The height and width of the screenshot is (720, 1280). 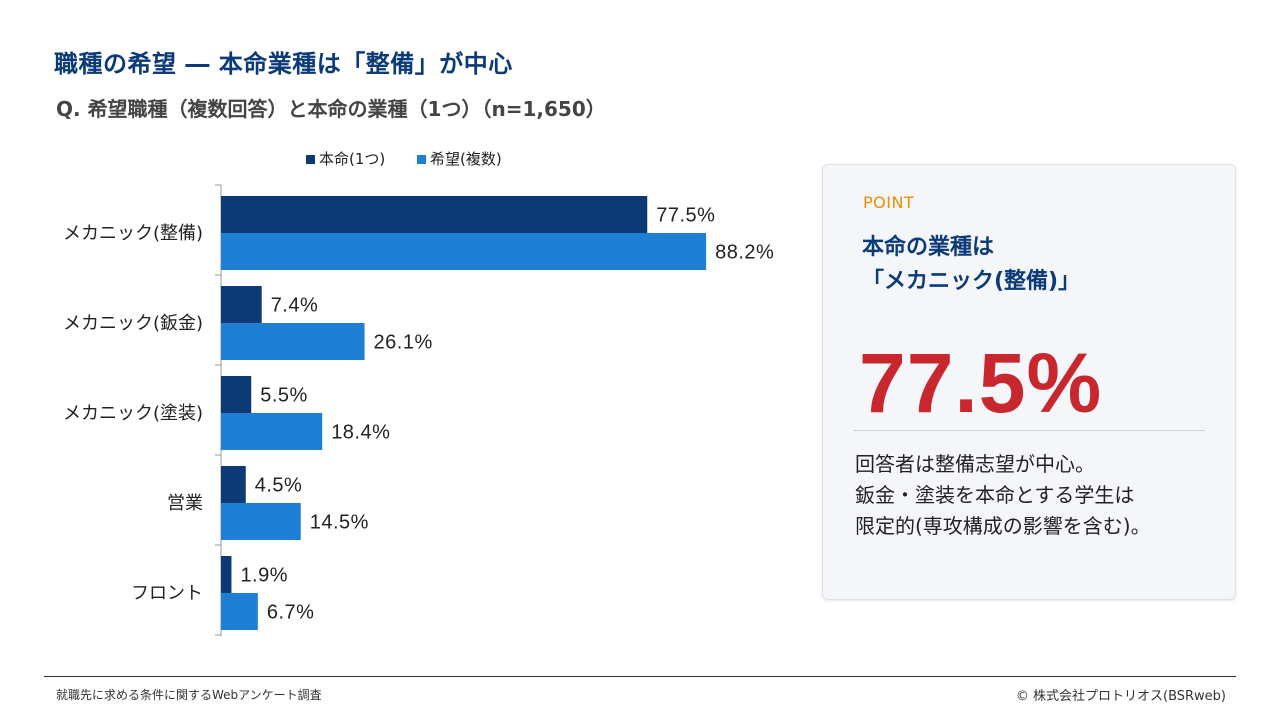 I want to click on page-subtitle: Q. 希望職種（複数回答）と本命の業種（1つ）（n=1,650）, so click(x=331, y=109).